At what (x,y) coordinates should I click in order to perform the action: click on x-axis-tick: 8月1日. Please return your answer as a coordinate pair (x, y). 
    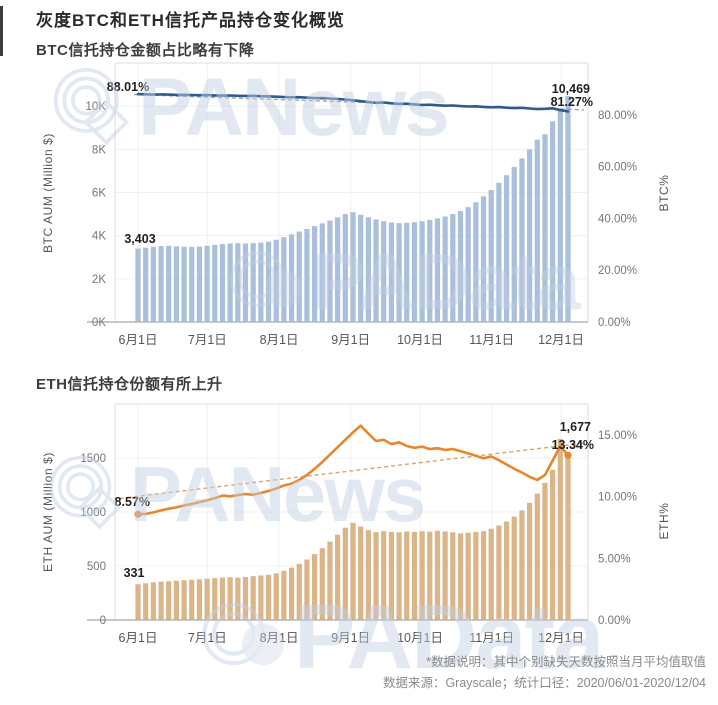
    Looking at the image, I should click on (279, 340).